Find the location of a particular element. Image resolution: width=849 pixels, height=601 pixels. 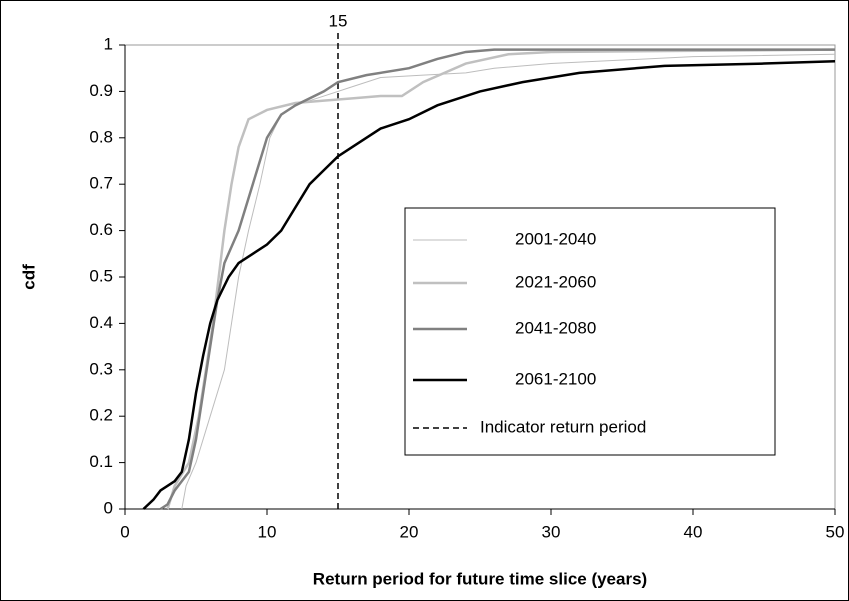

y-tick-label: 0.8 is located at coordinates (101, 136).